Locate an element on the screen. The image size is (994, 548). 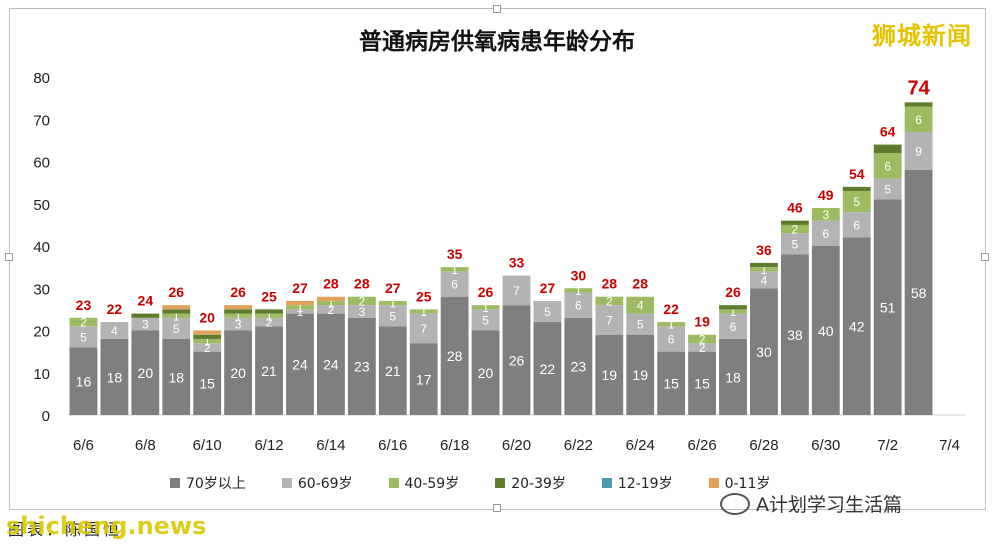
bar-segment-label: 7 is located at coordinates (423, 329).